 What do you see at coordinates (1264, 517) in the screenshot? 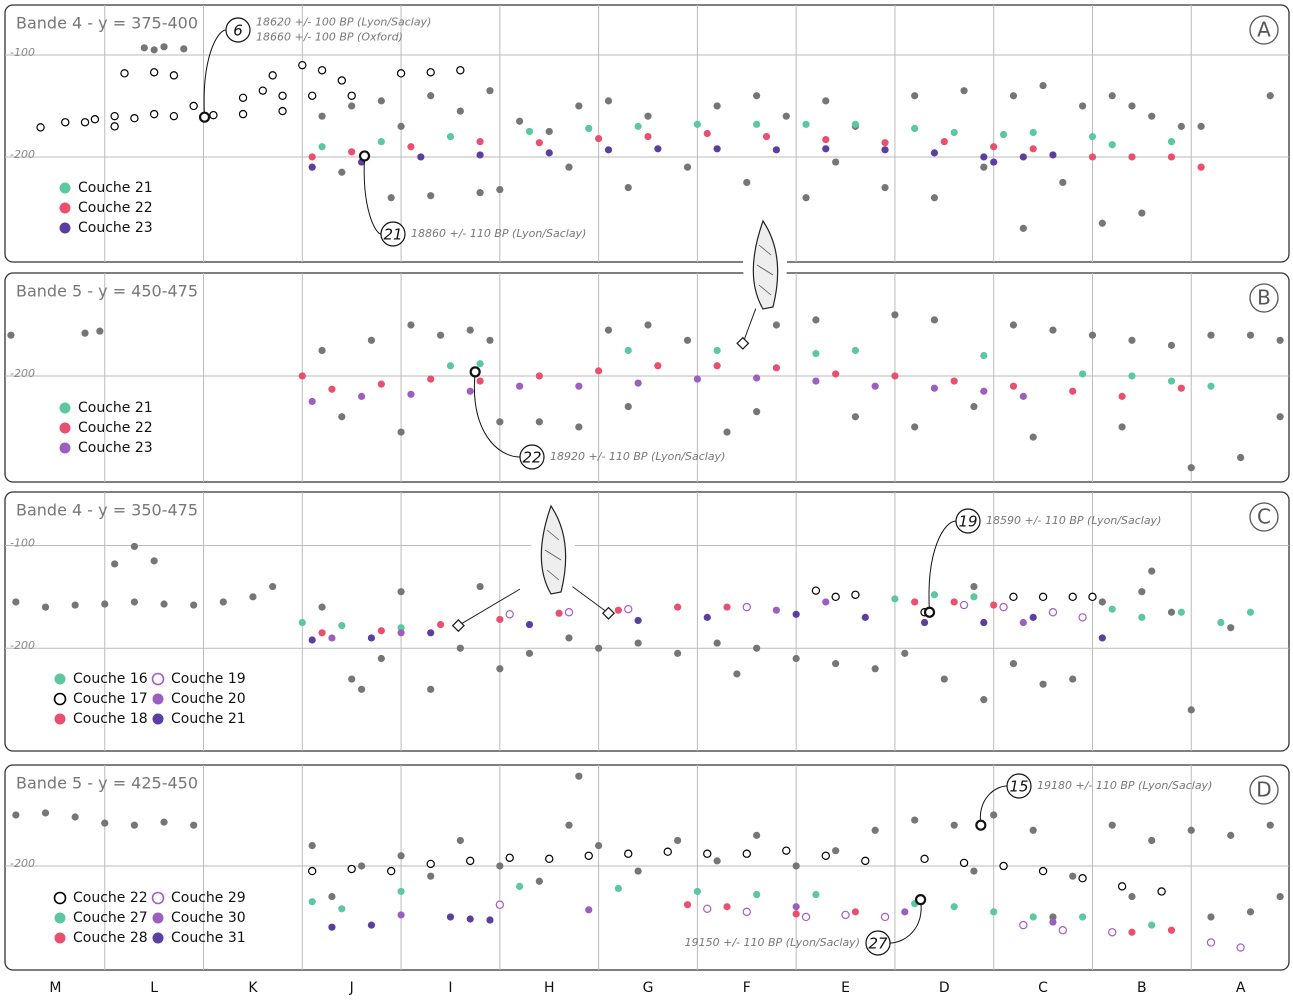
I see `panel-letter: C` at bounding box center [1264, 517].